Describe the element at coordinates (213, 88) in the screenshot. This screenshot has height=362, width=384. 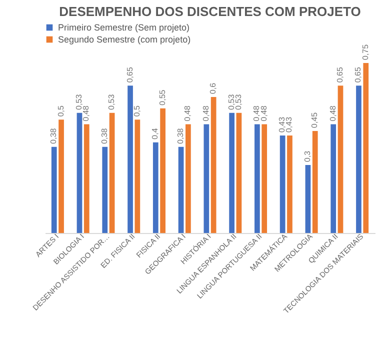
I see `data-label: 0,6` at that location.